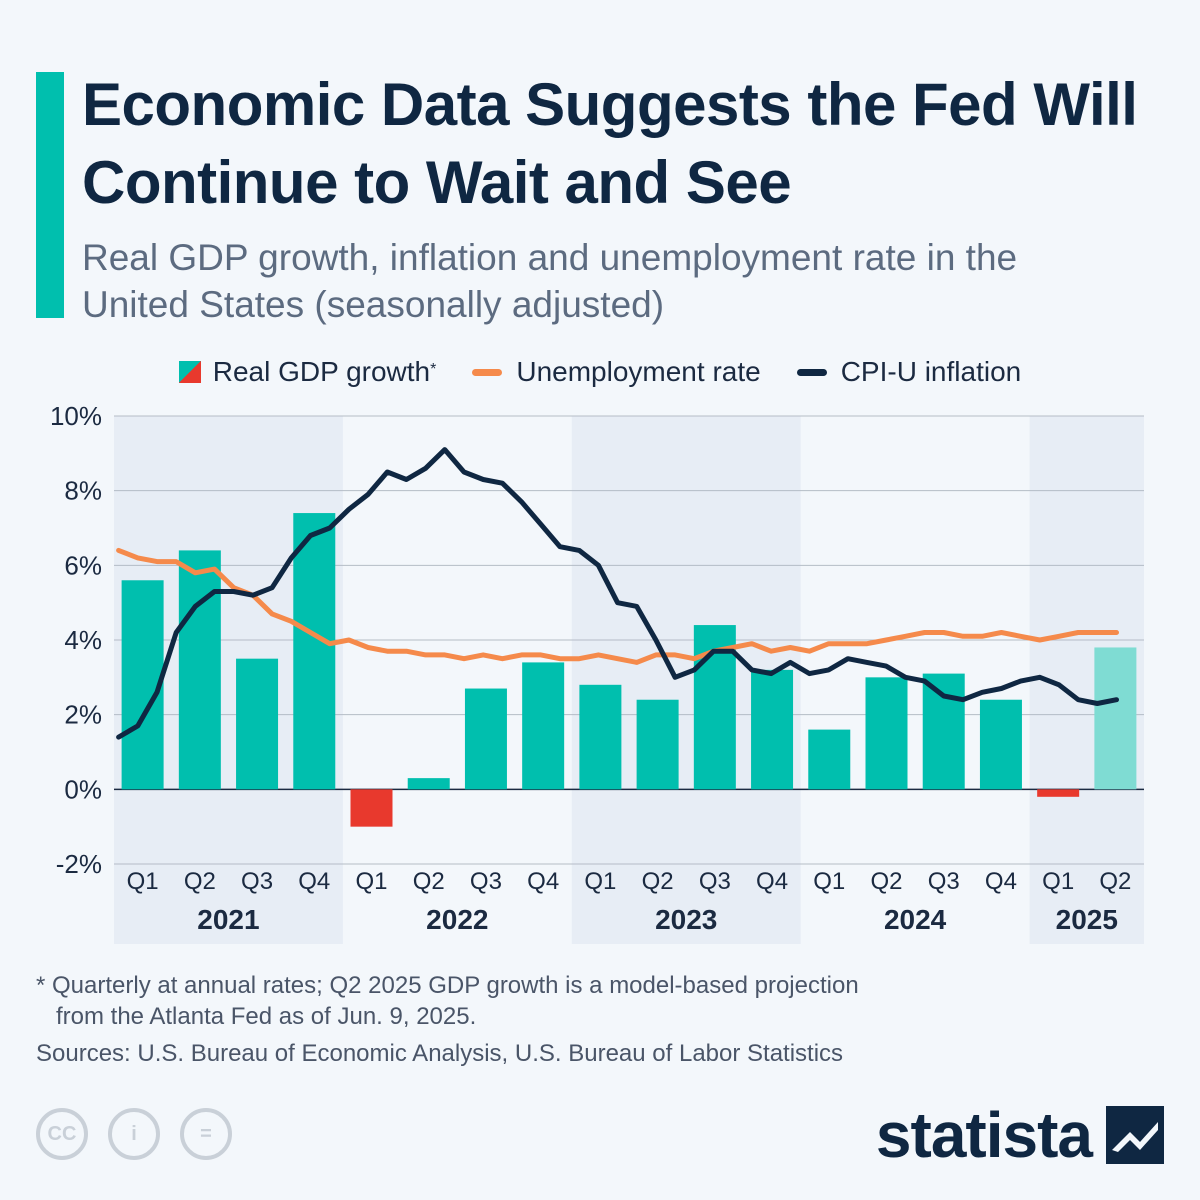 The width and height of the screenshot is (1200, 1200). Describe the element at coordinates (811, 372) in the screenshot. I see `cpi-swatch` at that location.